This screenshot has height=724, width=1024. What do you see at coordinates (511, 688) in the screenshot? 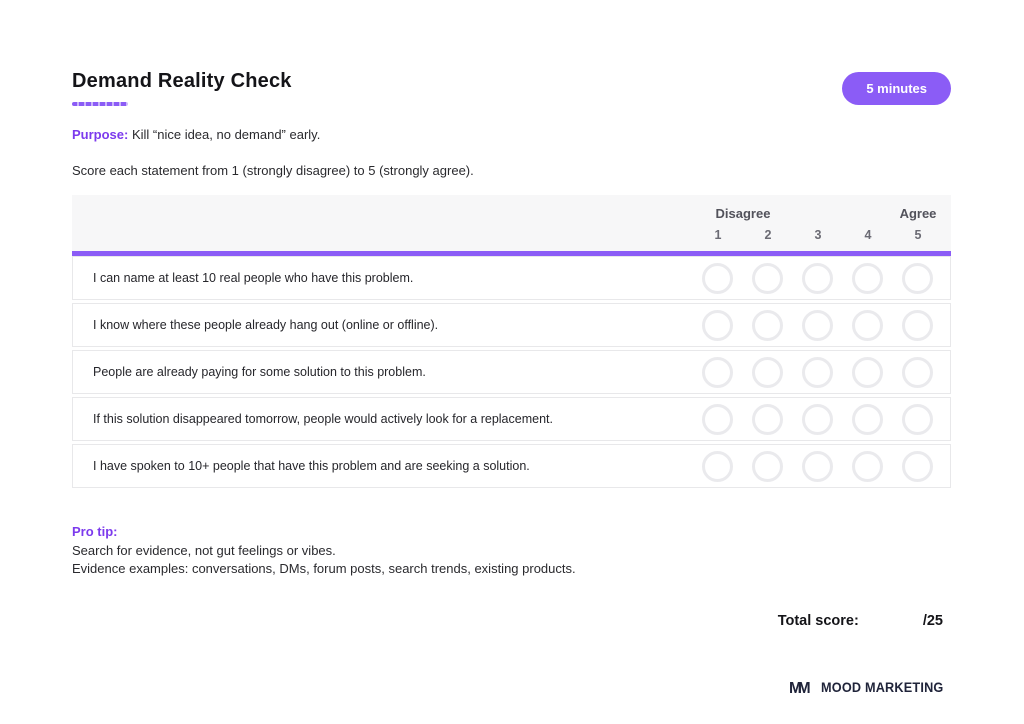
I see `footer: M M MOOD MARKETING` at bounding box center [511, 688].